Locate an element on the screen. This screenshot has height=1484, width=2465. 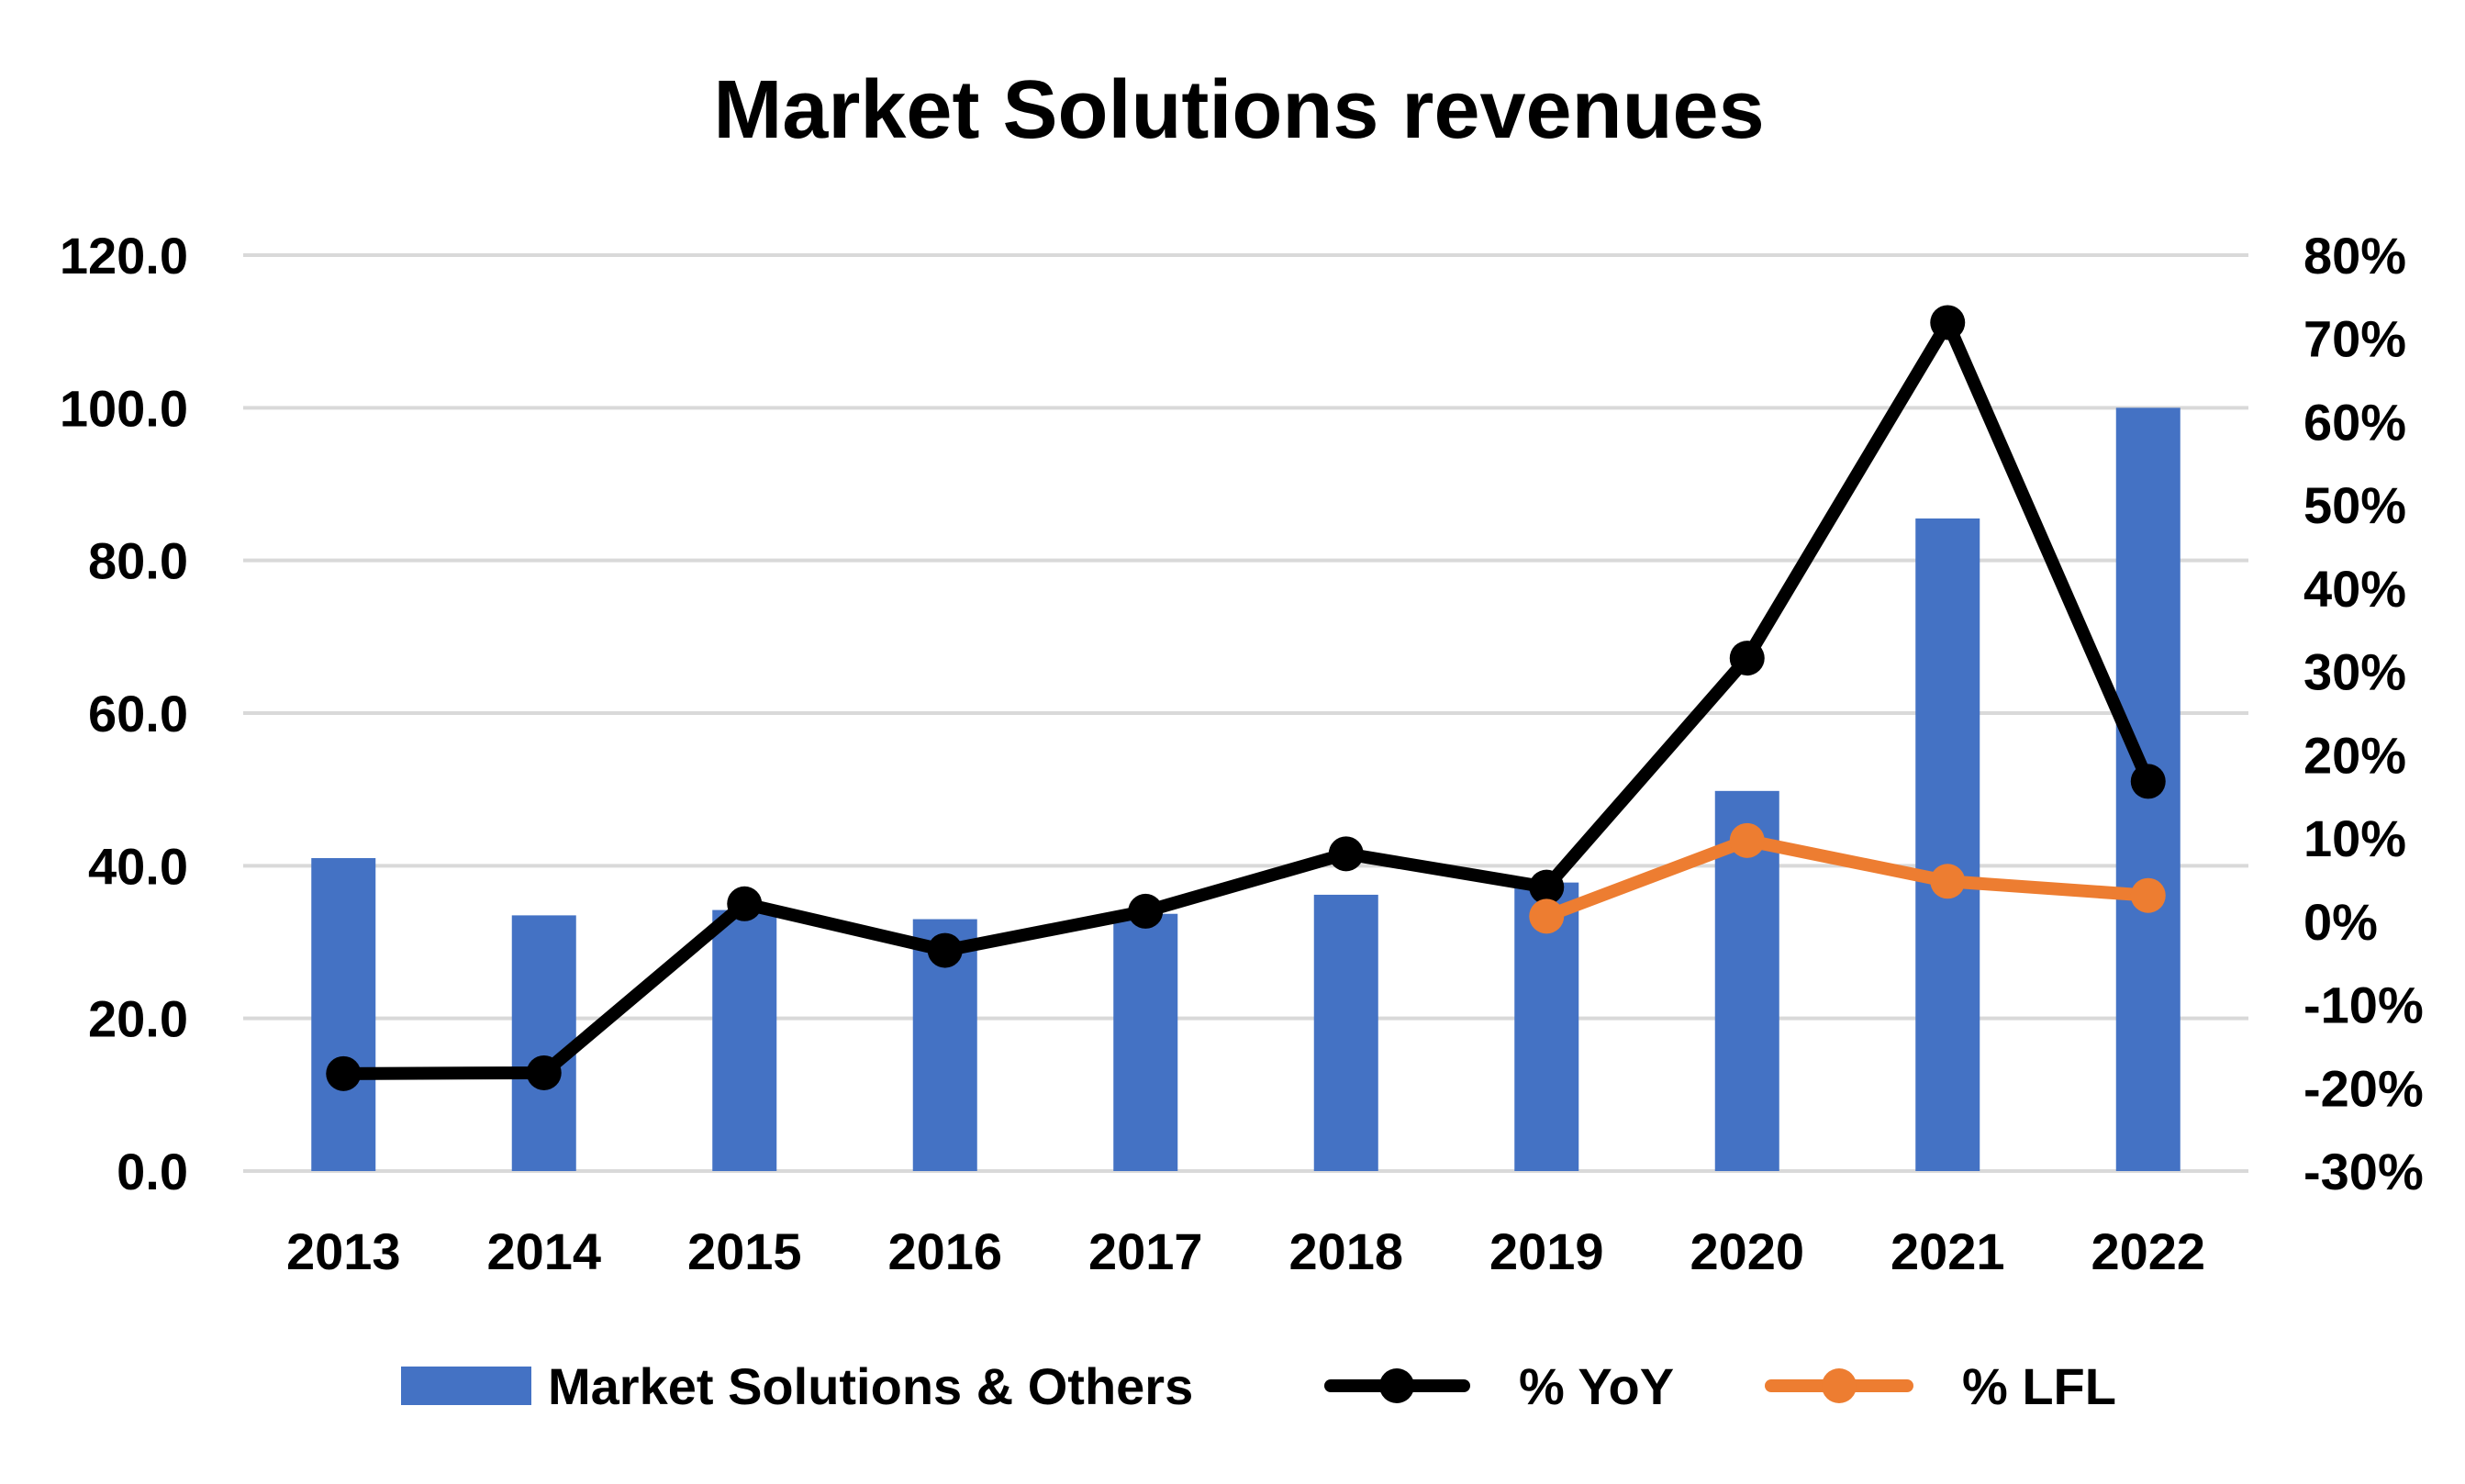
right-tick-label: 30% is located at coordinates (2354, 672).